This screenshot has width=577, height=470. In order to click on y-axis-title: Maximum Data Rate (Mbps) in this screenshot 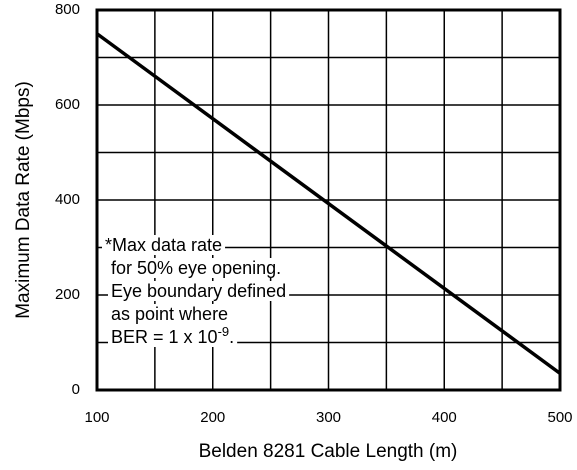, I will do `click(23, 200)`.